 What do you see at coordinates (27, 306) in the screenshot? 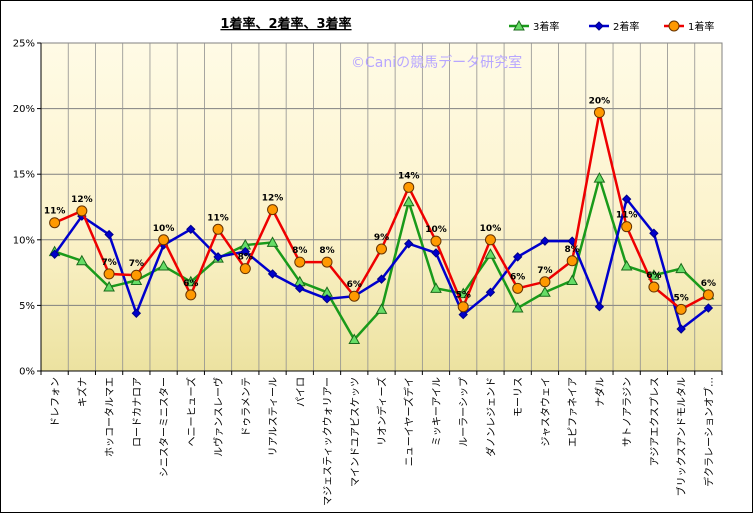
I see `y-tick-label: 5%` at bounding box center [27, 306].